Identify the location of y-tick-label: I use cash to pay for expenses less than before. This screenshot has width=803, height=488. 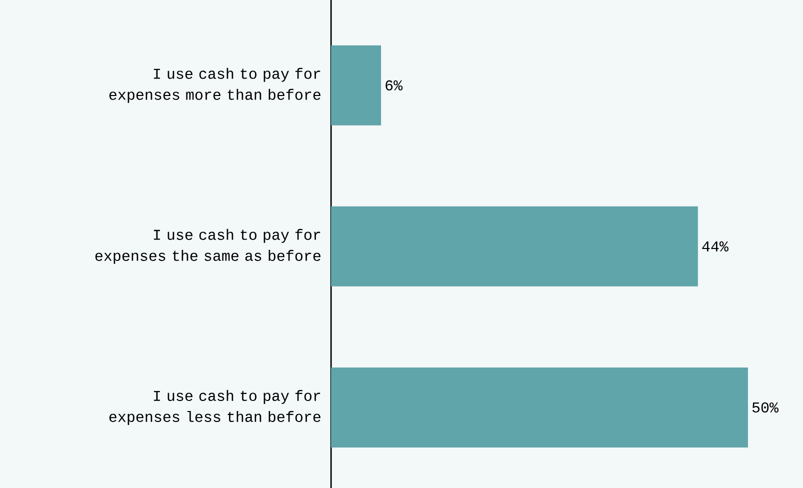
(214, 407).